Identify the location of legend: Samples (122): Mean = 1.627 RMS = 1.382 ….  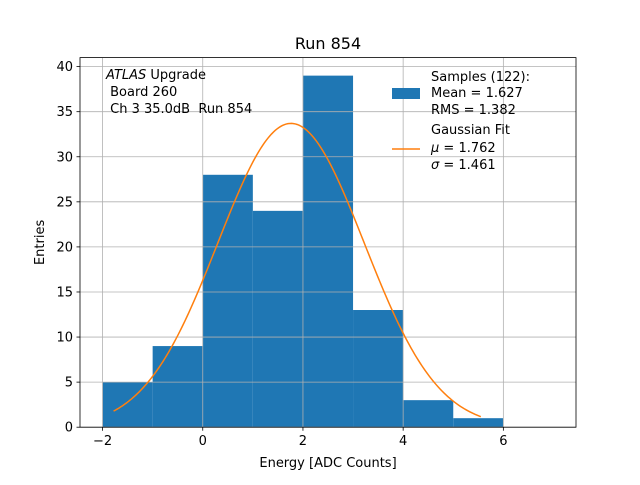
(461, 121).